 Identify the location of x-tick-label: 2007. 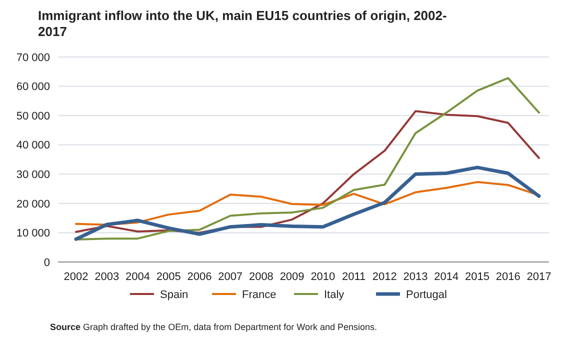
(230, 277).